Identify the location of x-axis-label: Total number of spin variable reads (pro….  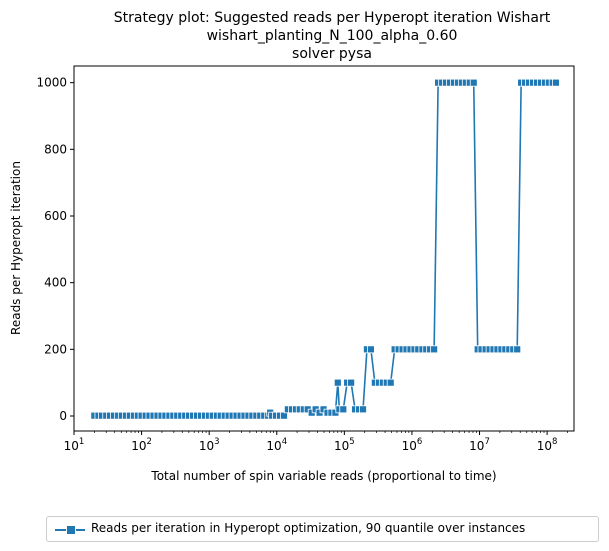
(323, 476).